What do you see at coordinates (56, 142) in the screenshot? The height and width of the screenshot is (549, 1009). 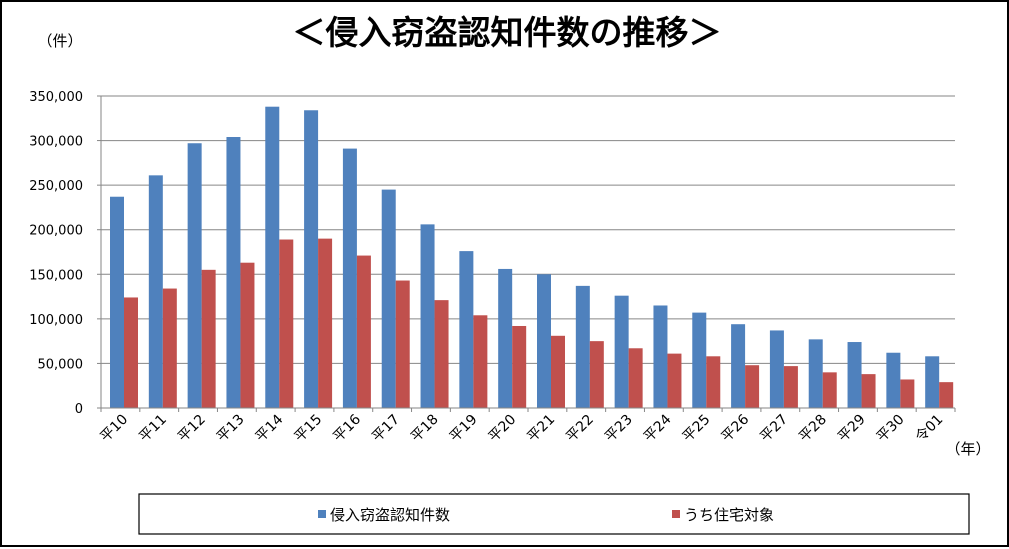 I see `y-tick-label: 300,000` at bounding box center [56, 142].